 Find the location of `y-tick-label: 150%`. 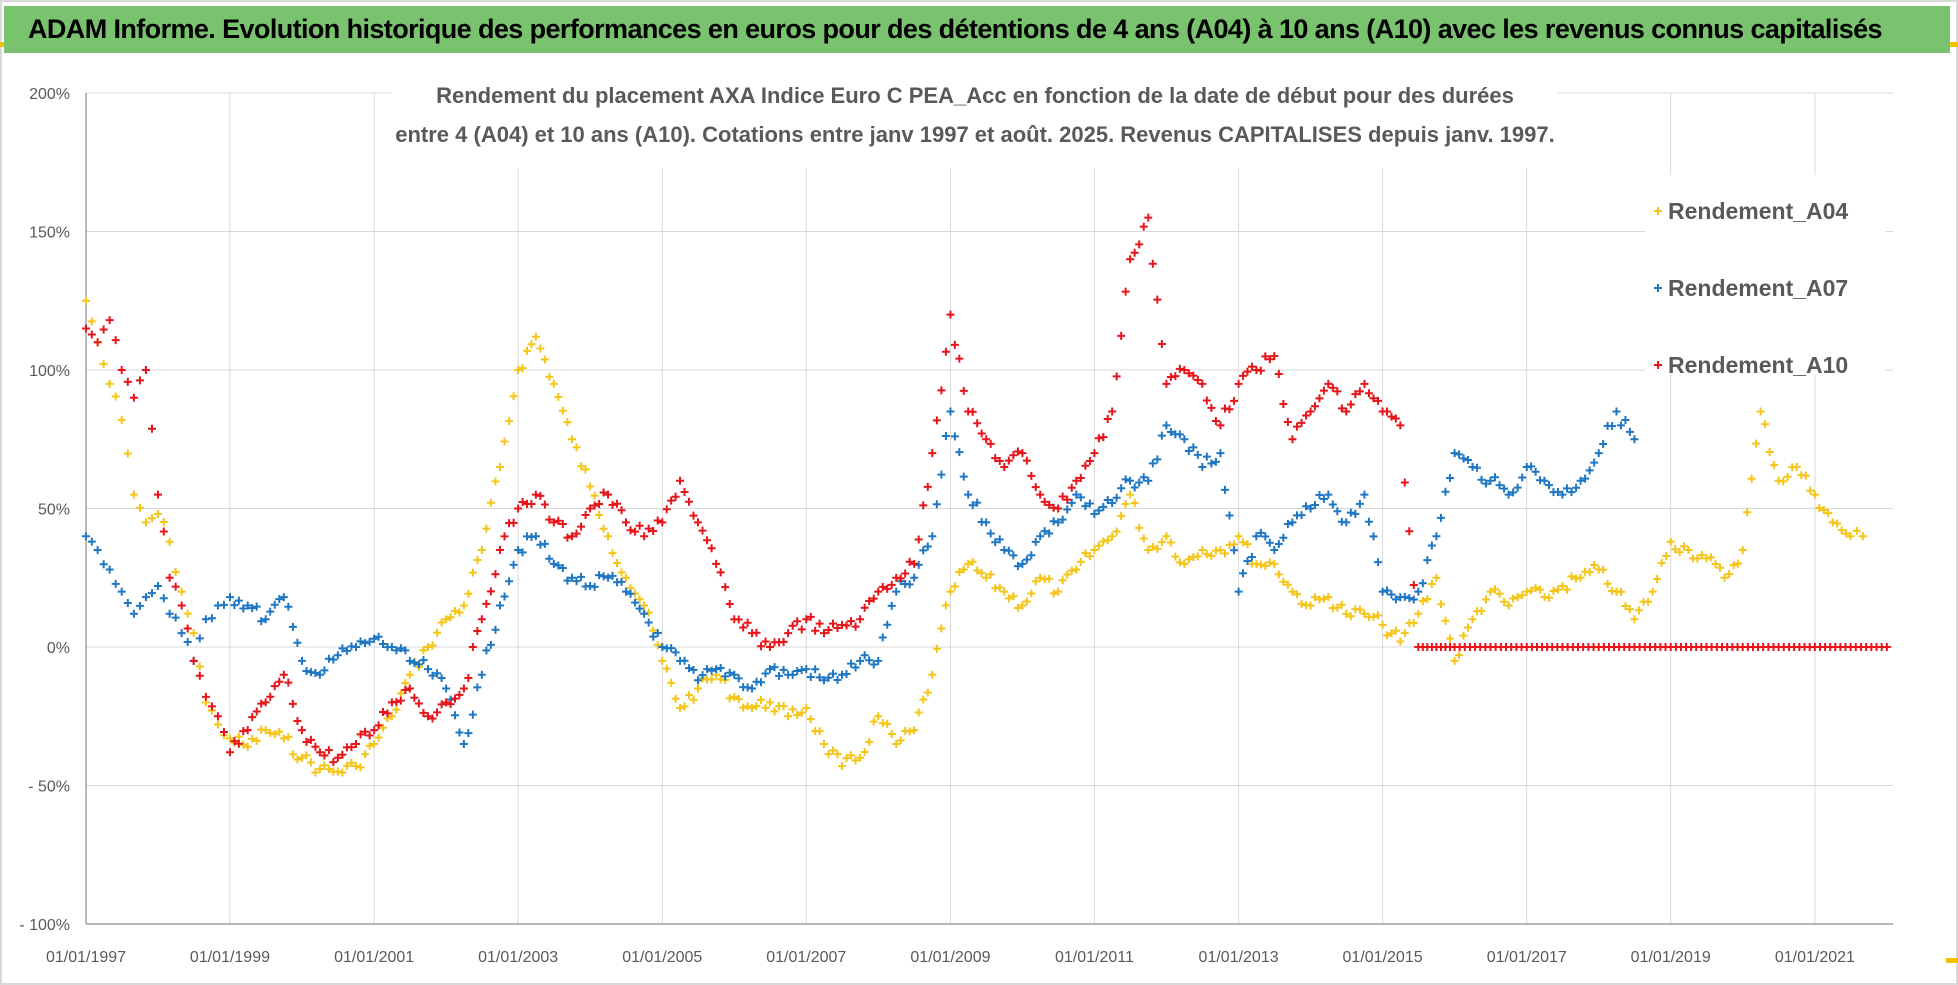

y-tick-label: 150% is located at coordinates (49, 233).